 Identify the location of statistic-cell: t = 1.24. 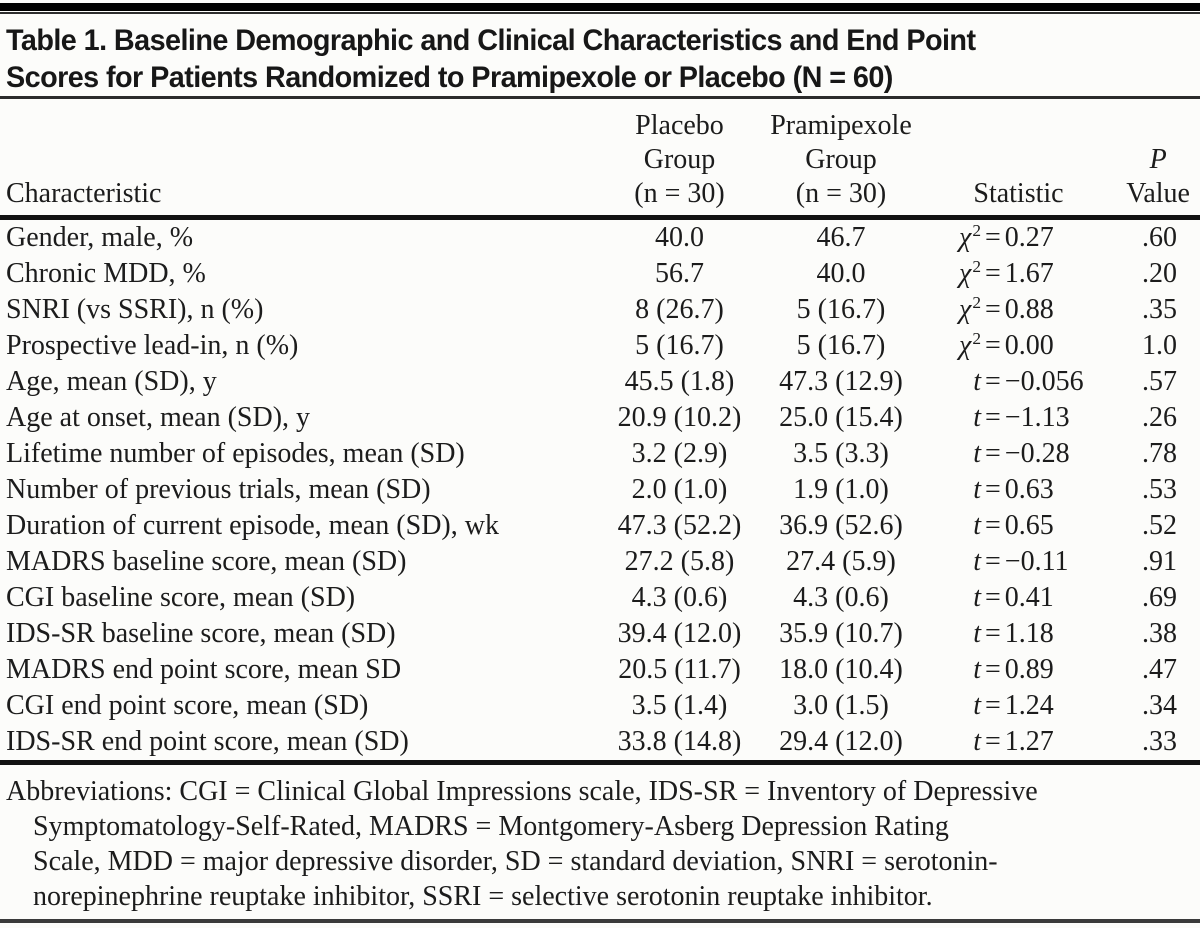
(1008, 706).